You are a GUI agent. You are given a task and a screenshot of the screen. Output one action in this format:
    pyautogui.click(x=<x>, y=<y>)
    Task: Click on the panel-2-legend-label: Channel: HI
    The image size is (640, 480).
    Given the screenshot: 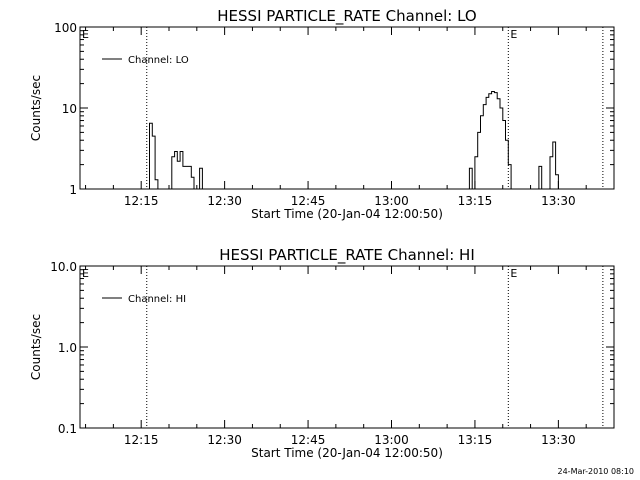 What is the action you would take?
    pyautogui.click(x=157, y=299)
    